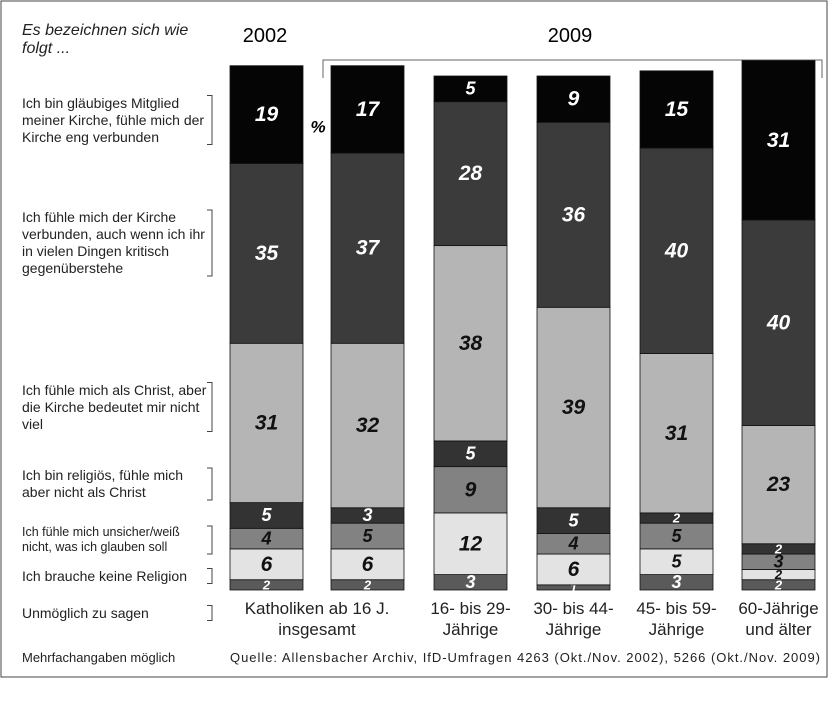  I want to click on x-tick-label: 16- bis 29-Jährige, so click(470, 619).